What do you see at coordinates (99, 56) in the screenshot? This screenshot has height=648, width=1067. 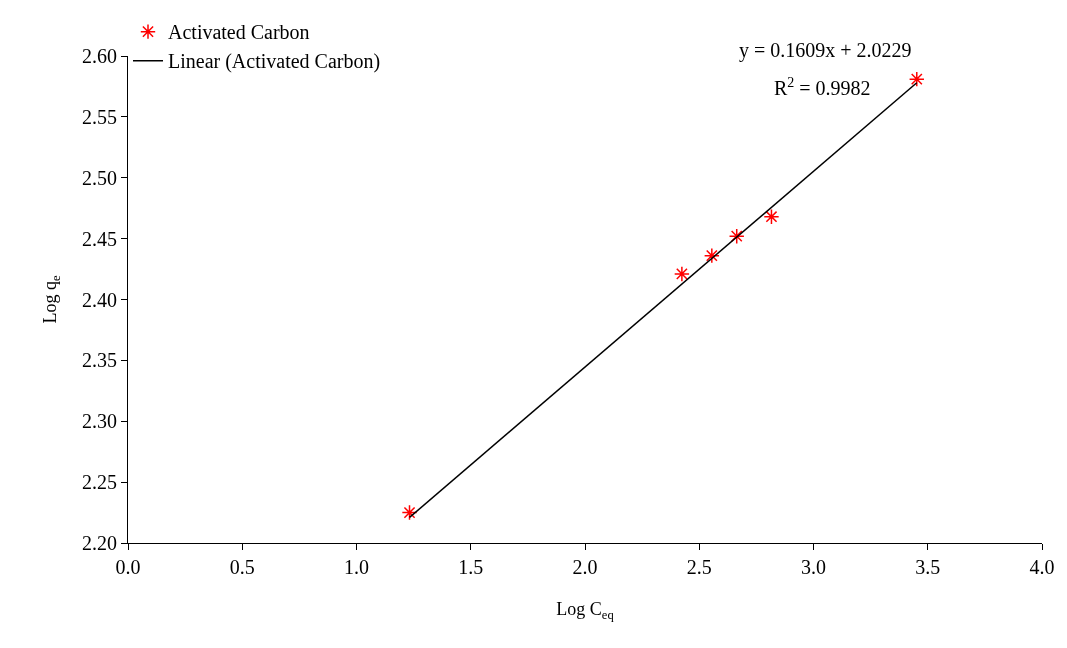 I see `y-tick-label: 2.60` at bounding box center [99, 56].